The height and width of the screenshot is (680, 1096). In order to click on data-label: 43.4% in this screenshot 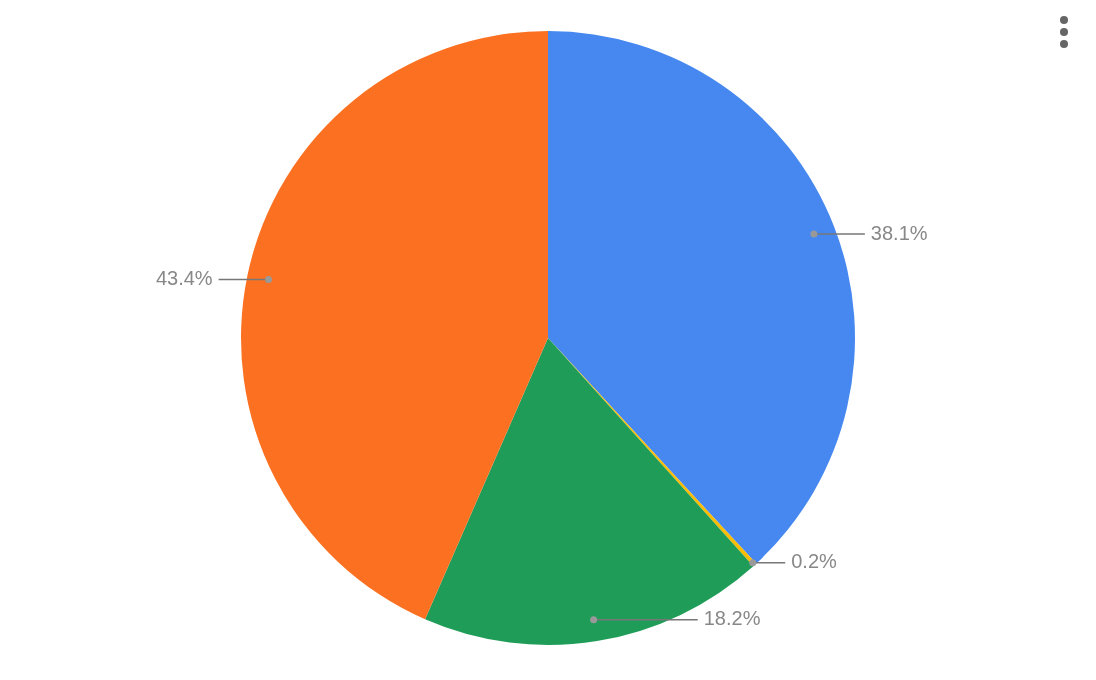, I will do `click(184, 278)`.